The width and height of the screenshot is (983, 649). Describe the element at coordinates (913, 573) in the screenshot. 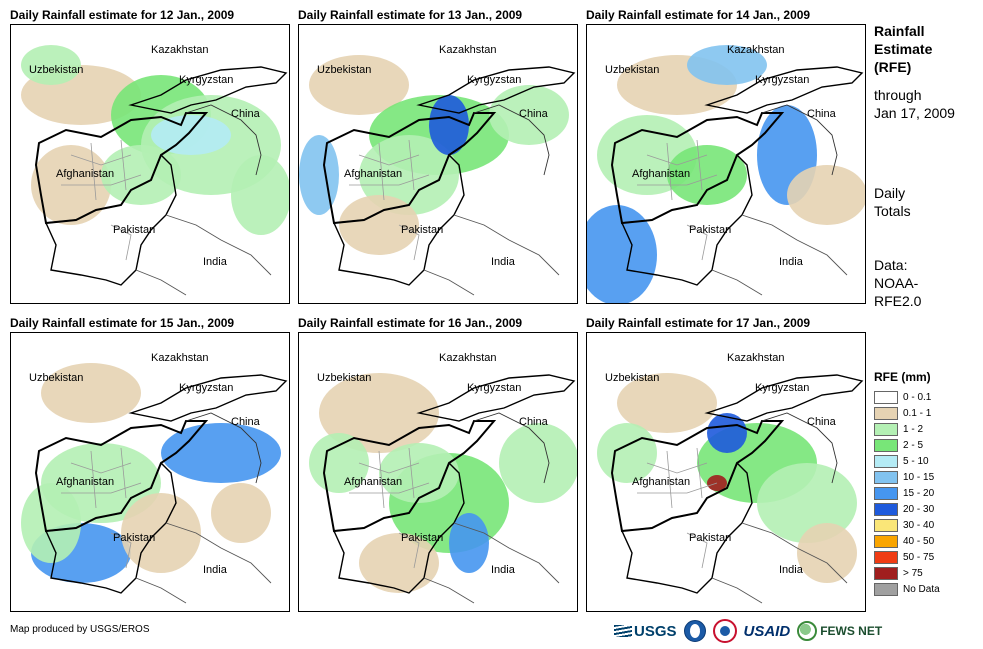

I see `legend-label: > 75` at that location.